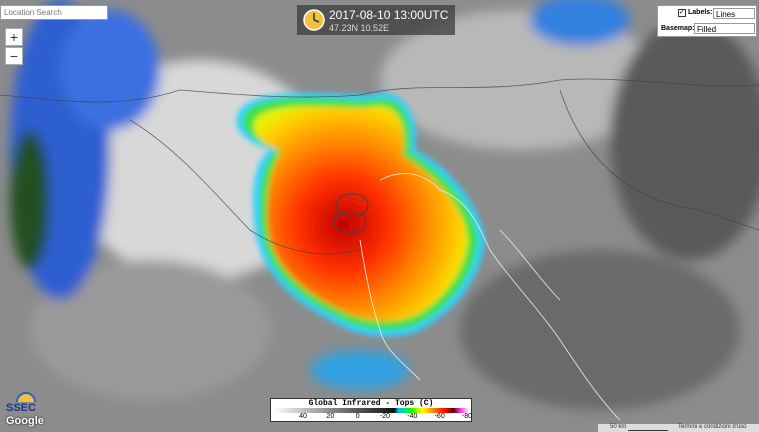 The height and width of the screenshot is (432, 759). I want to click on labels-select: Lines, so click(734, 13).